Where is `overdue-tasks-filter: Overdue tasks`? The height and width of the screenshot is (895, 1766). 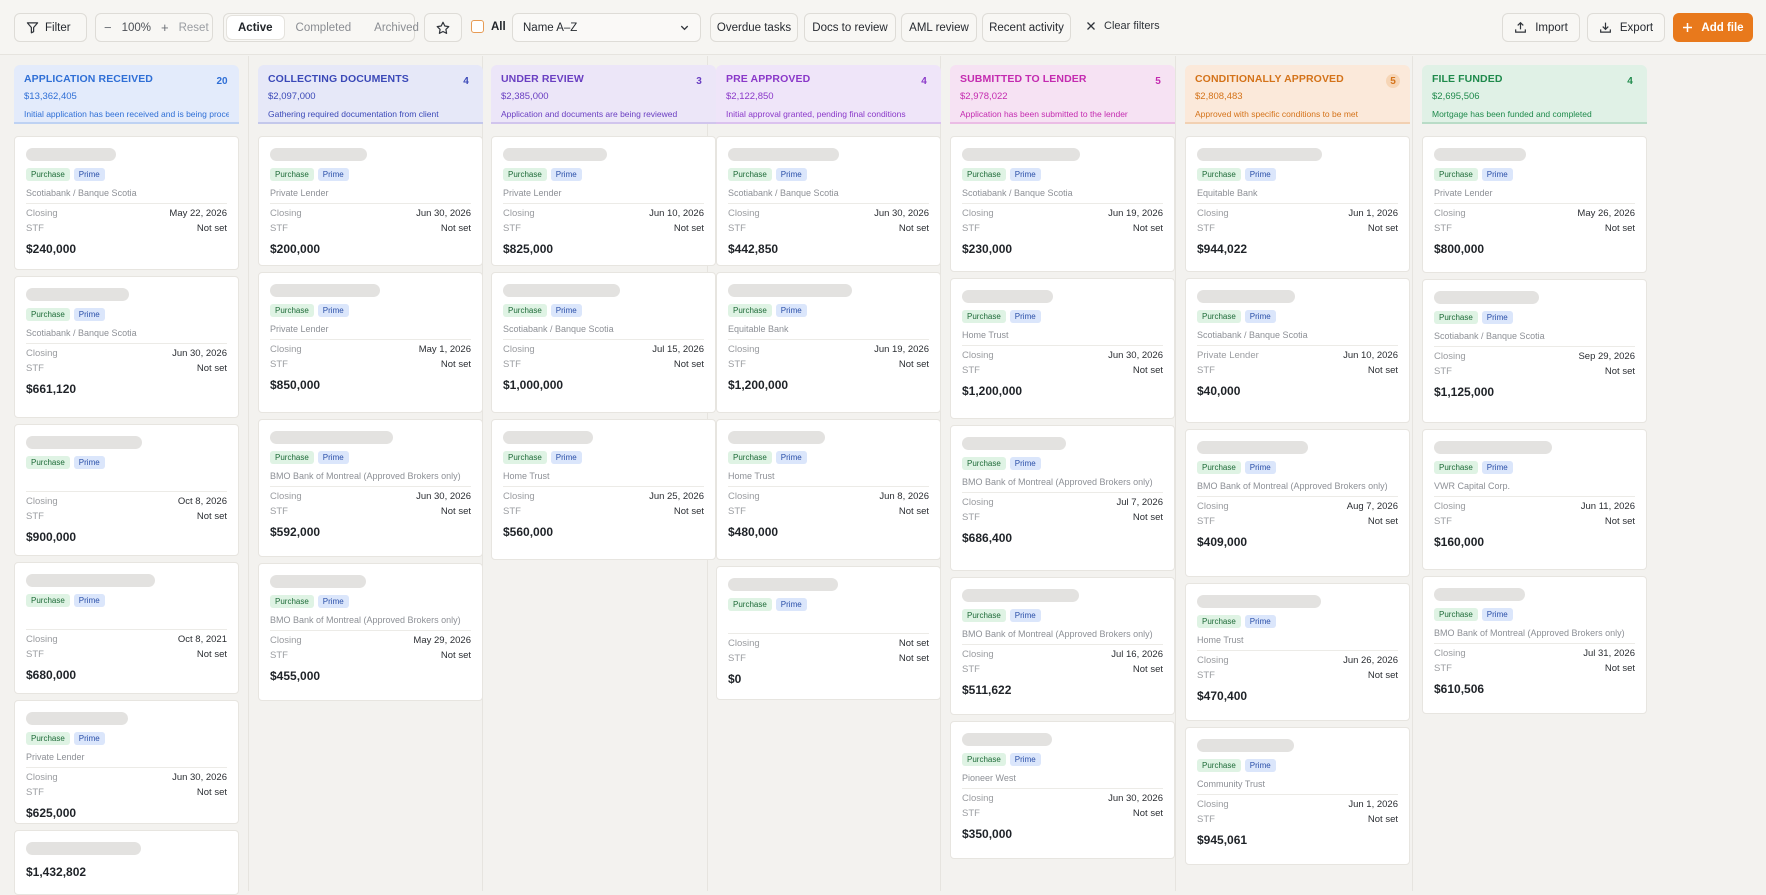 overdue-tasks-filter: Overdue tasks is located at coordinates (754, 27).